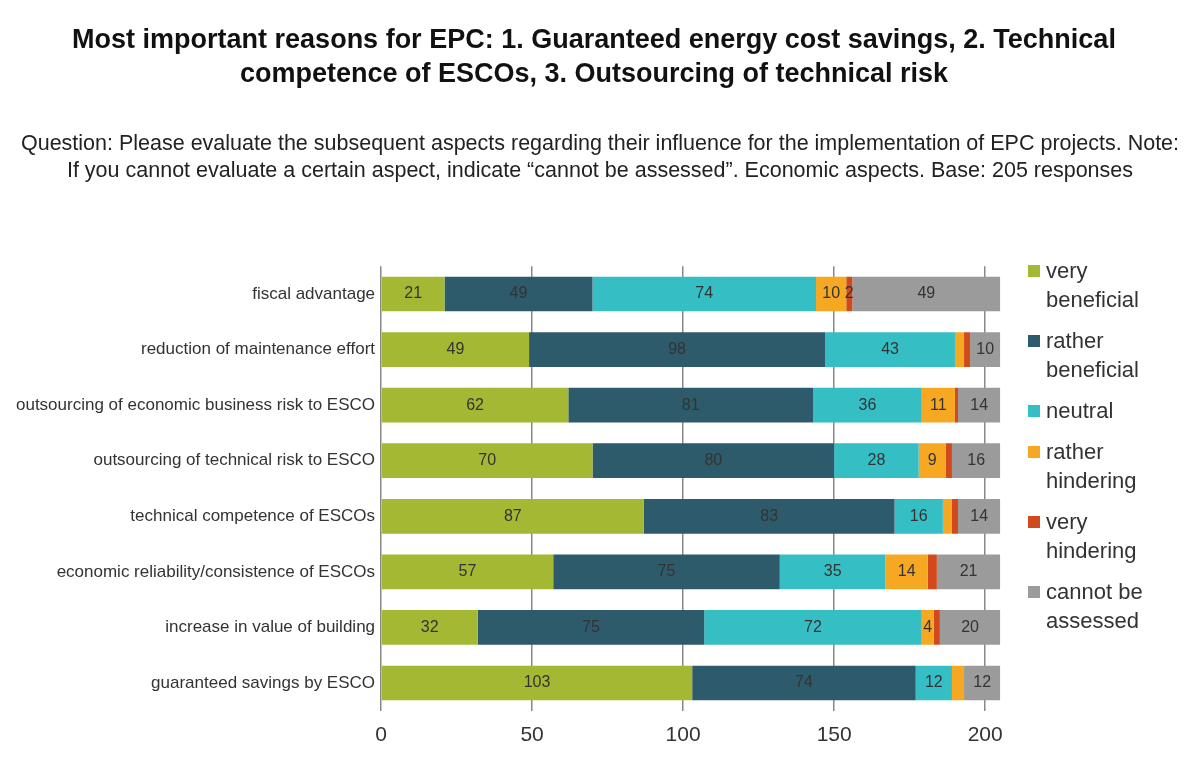 The height and width of the screenshot is (781, 1188). What do you see at coordinates (1095, 606) in the screenshot?
I see `legend-label: cannot be assessed` at bounding box center [1095, 606].